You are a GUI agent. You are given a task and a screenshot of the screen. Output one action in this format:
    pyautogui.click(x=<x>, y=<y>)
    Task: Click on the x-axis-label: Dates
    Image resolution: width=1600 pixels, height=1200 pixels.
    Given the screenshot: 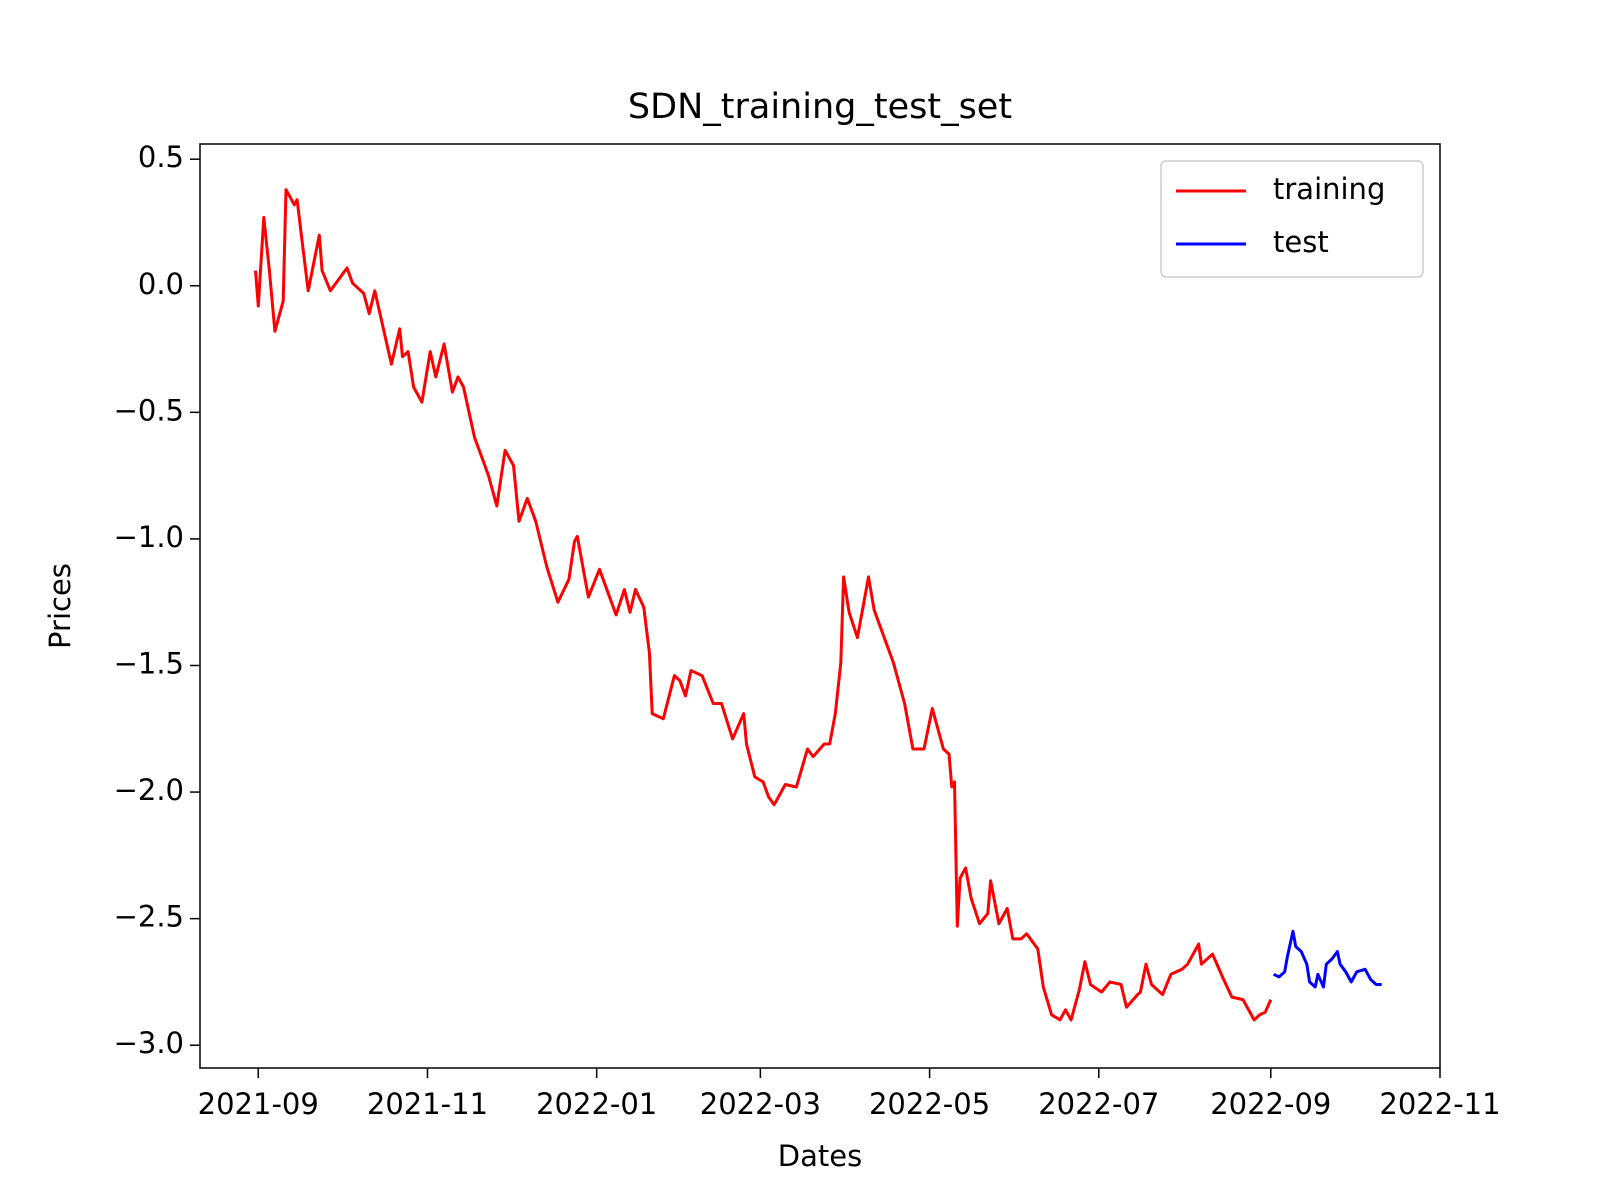 What is the action you would take?
    pyautogui.click(x=820, y=1156)
    